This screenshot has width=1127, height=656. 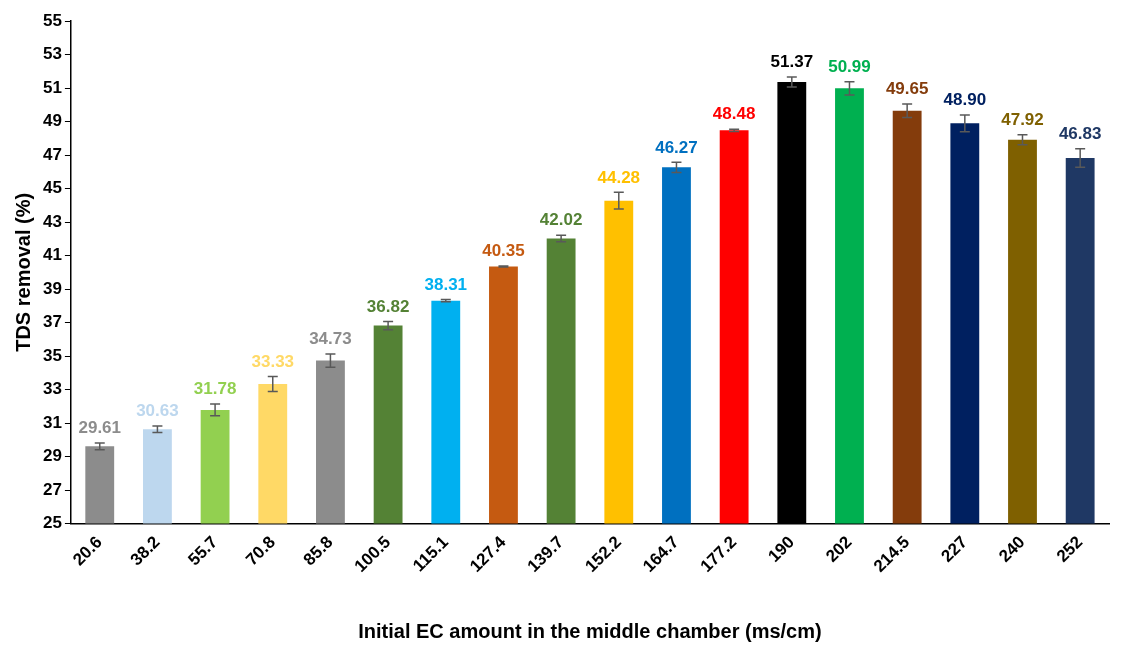 What do you see at coordinates (273, 361) in the screenshot?
I see `data-label: 33.33` at bounding box center [273, 361].